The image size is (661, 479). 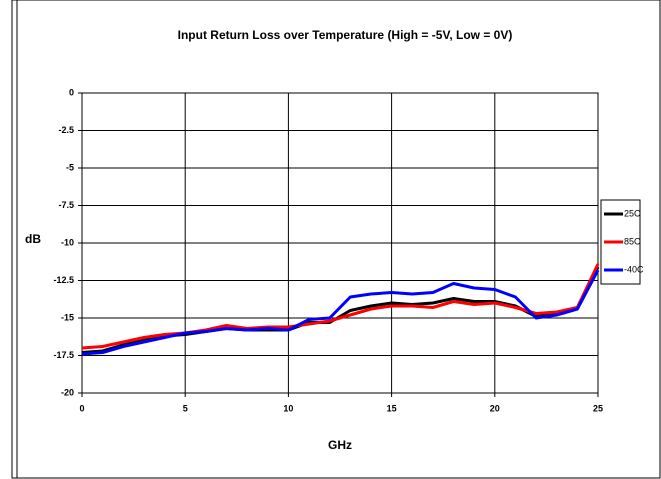 I want to click on legend-label: 25C, so click(x=632, y=213).